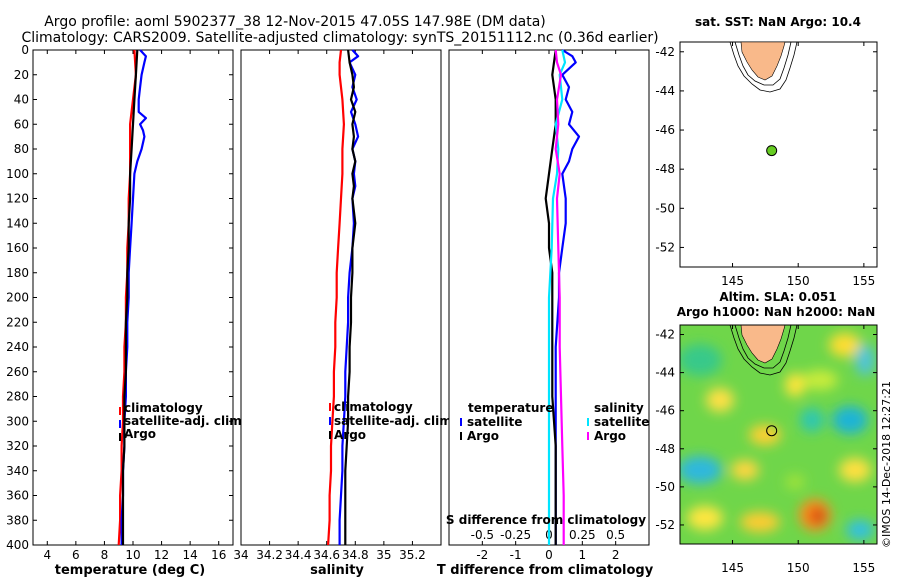 The height and width of the screenshot is (580, 900). What do you see at coordinates (337, 570) in the screenshot?
I see `salinity-xlabel: salinity` at bounding box center [337, 570].